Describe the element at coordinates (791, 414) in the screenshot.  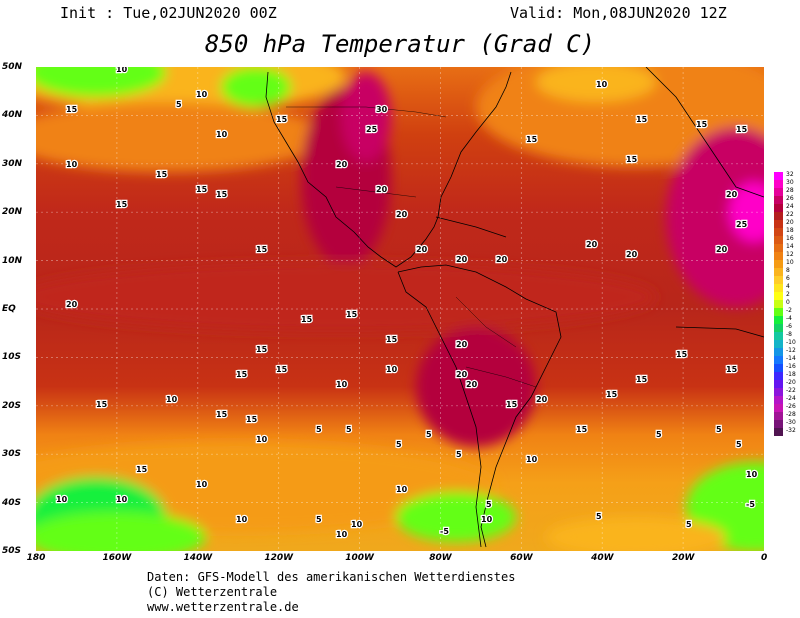
I see `colorbar-label: -28` at that location.